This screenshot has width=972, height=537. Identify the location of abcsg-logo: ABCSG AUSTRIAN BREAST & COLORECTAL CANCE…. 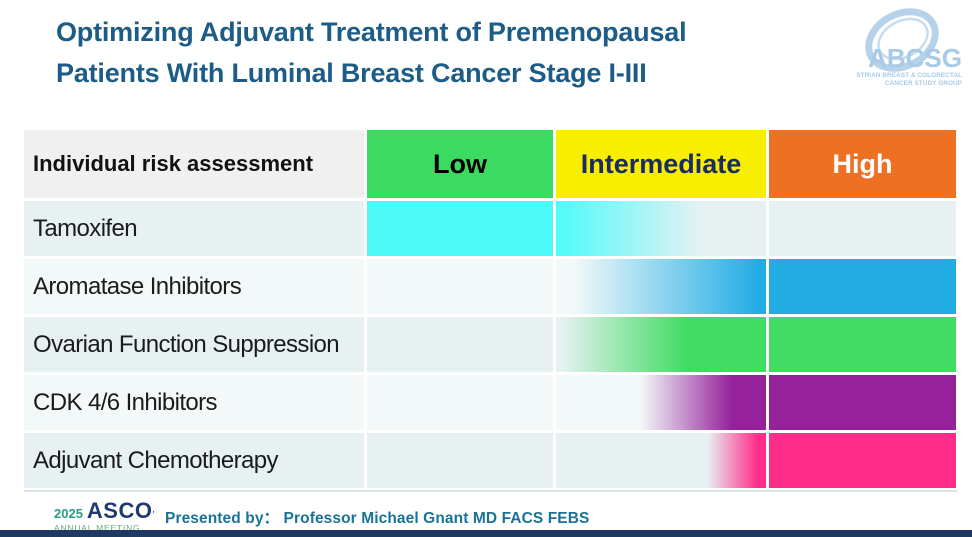
(905, 52).